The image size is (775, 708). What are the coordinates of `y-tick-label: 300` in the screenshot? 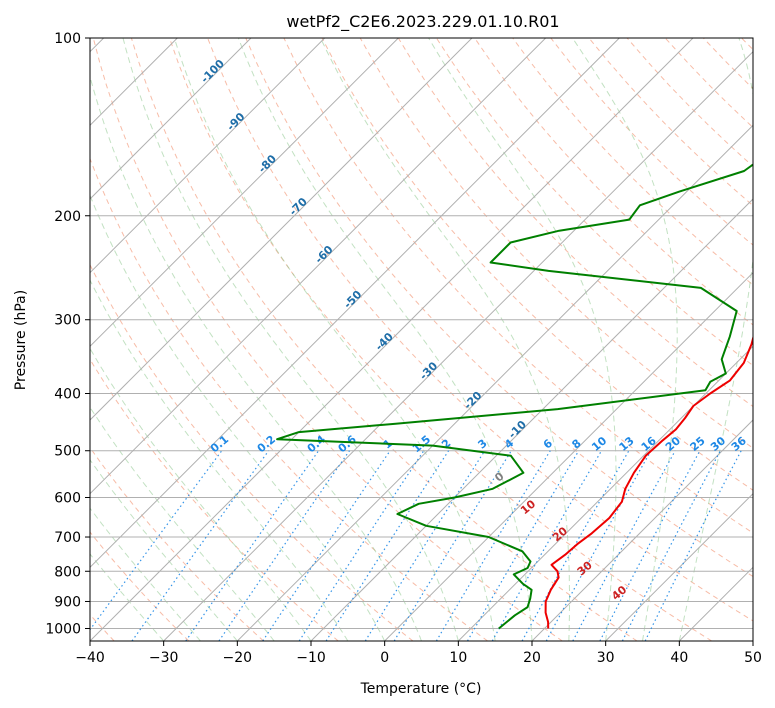 It's located at (67, 321).